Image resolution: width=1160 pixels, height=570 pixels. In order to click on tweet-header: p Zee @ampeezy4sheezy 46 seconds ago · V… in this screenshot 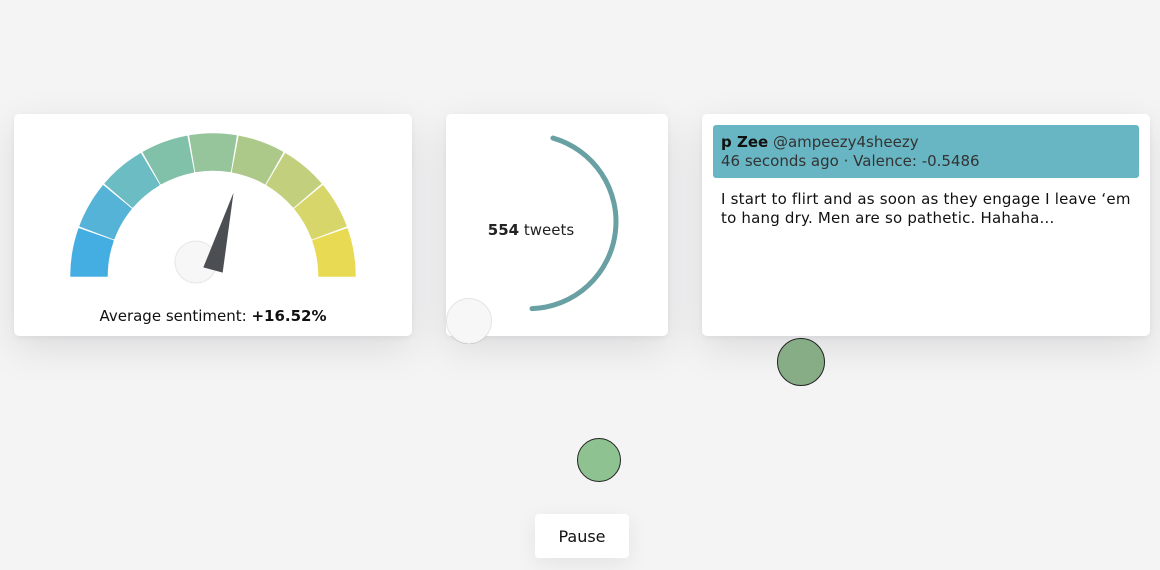, I will do `click(926, 151)`.